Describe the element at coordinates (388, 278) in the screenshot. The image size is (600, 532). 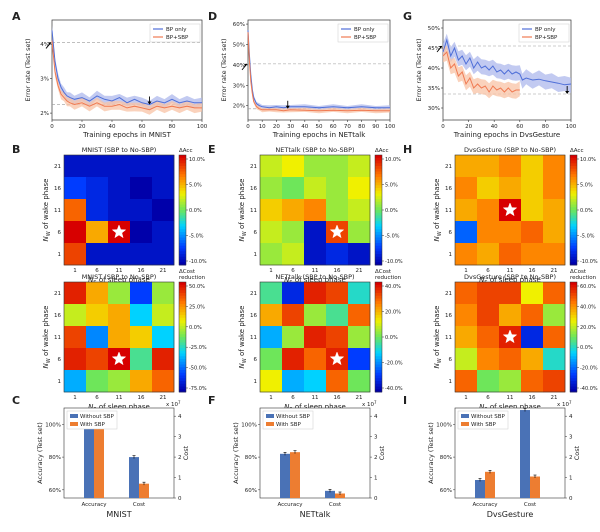
I see `colorbar-label: reduction` at that location.